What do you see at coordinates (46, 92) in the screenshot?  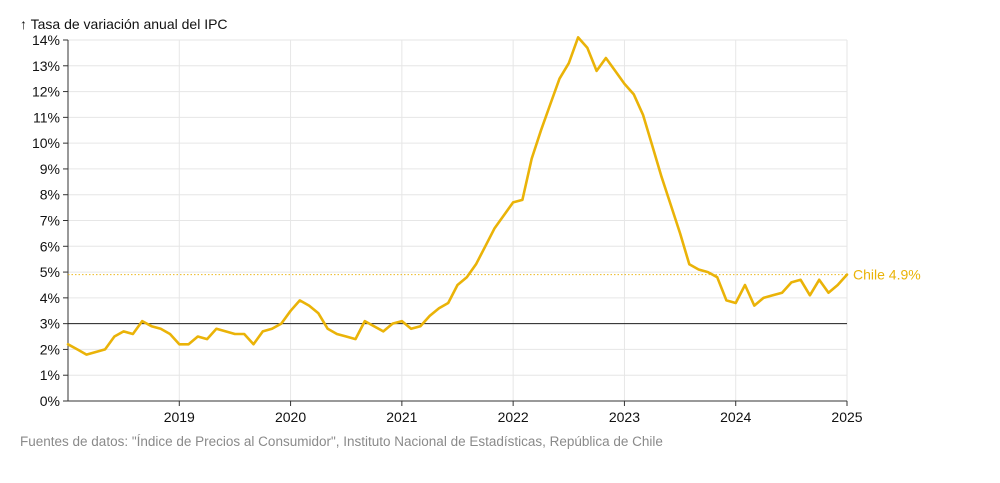 I see `y-tick-label: 12%` at bounding box center [46, 92].